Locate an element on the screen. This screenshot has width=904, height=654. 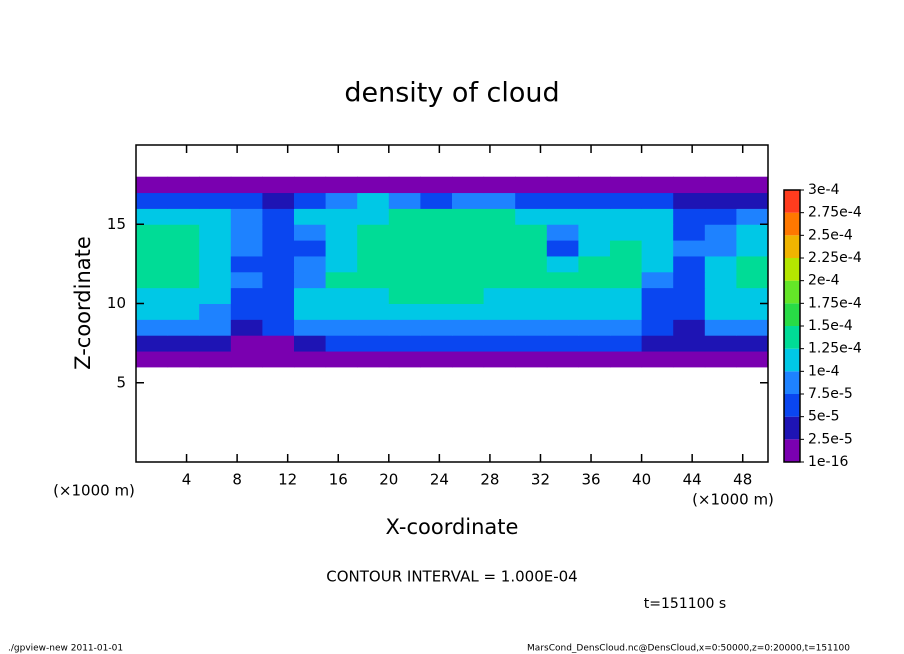
x-unit: (×1000 m) is located at coordinates (94, 491).